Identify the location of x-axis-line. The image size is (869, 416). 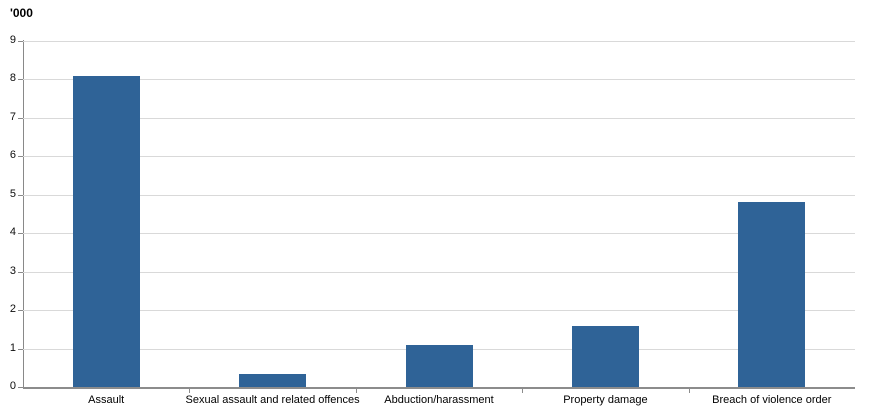
(439, 388).